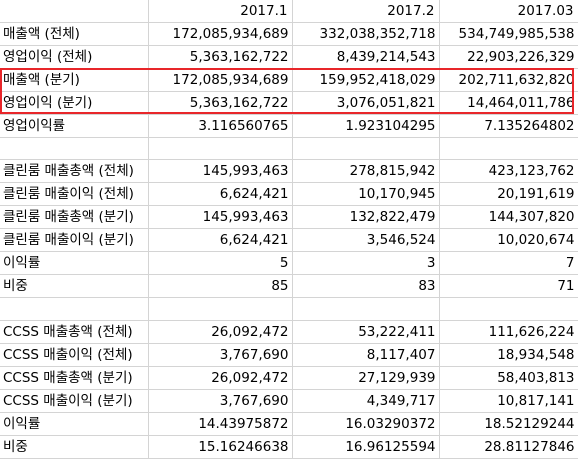  I want to click on value-cell: 111,626,224, so click(508, 332).